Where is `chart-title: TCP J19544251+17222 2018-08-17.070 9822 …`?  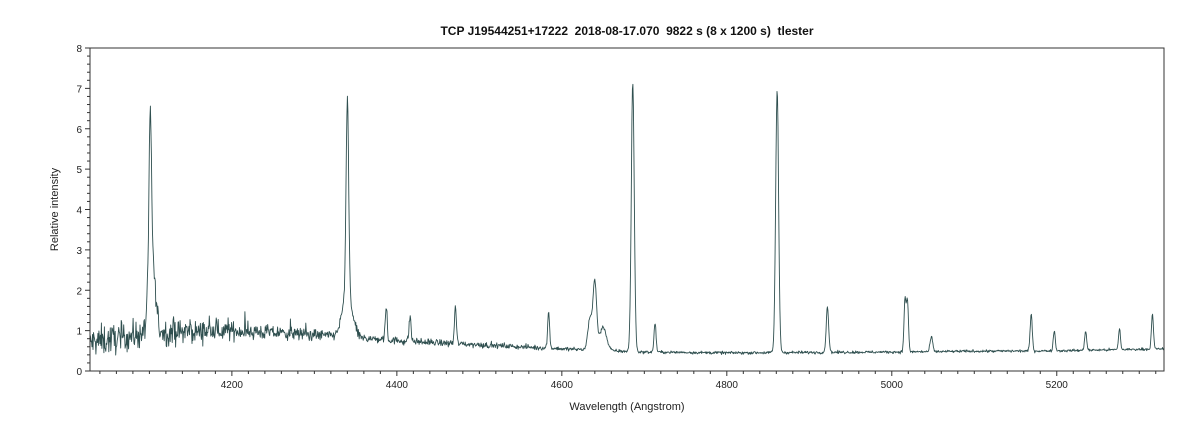 chart-title: TCP J19544251+17222 2018-08-17.070 9822 … is located at coordinates (627, 31).